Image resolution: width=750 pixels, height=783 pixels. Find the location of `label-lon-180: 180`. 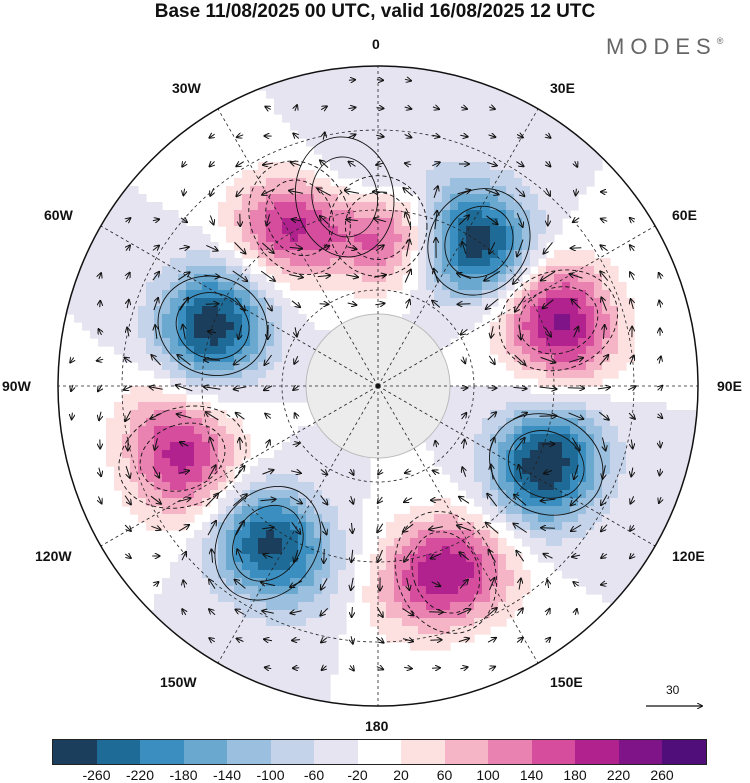

label-lon-180: 180 is located at coordinates (377, 726).